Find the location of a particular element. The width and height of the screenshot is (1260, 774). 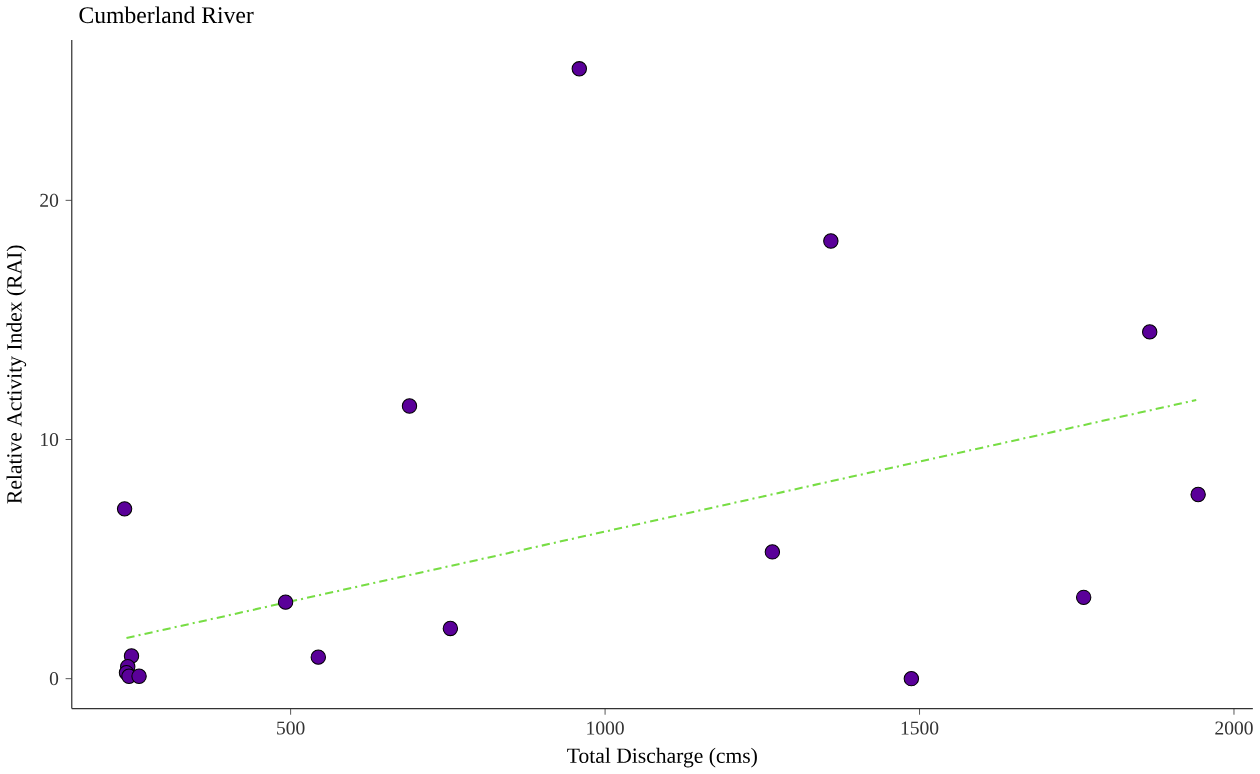

y-tick-label: 10 is located at coordinates (50, 439).